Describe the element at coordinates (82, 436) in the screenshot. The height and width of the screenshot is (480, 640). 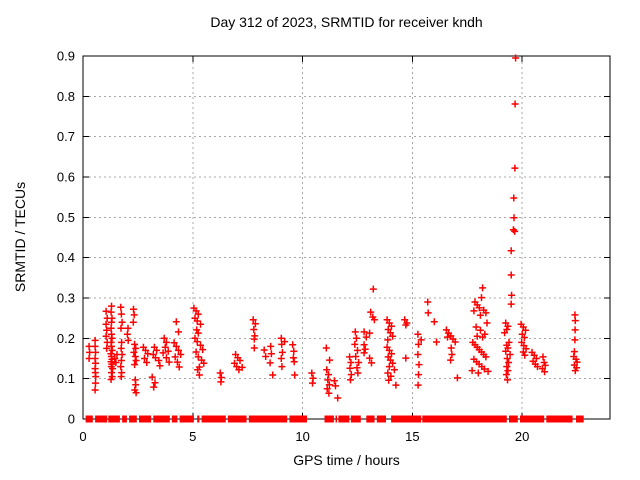
I see `x-tick-label: 0` at that location.